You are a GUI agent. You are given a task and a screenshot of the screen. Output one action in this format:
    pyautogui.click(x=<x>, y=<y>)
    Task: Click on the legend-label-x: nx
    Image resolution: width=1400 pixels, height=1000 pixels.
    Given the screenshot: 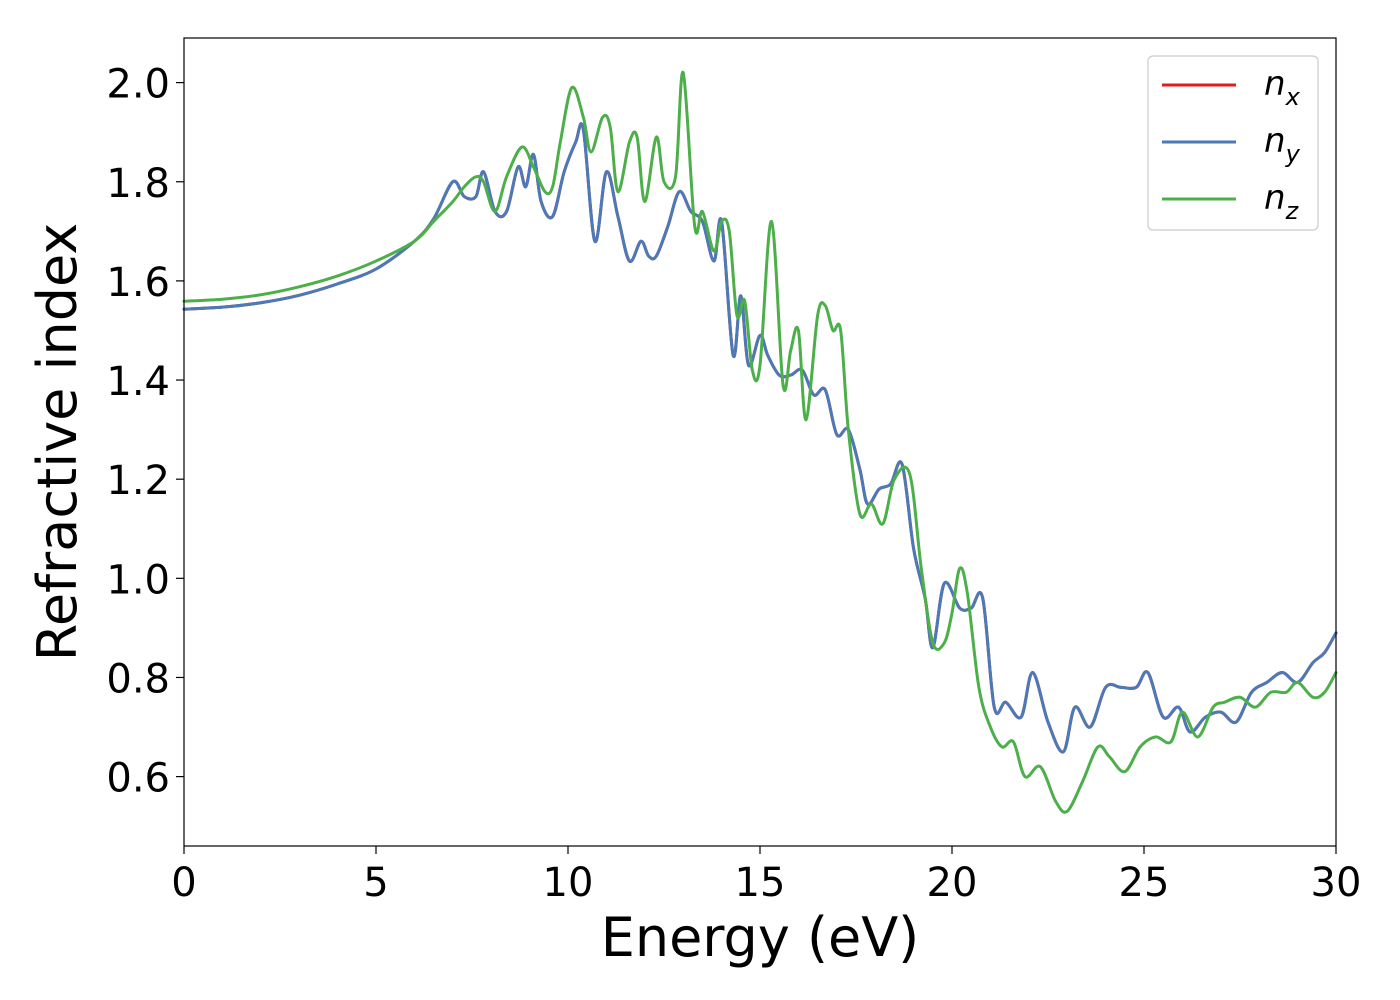 What is the action you would take?
    pyautogui.click(x=1282, y=87)
    